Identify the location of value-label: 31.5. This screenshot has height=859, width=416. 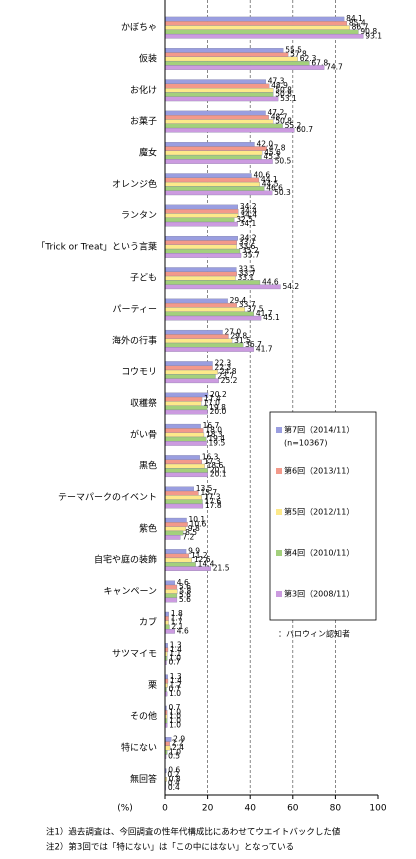
(242, 340).